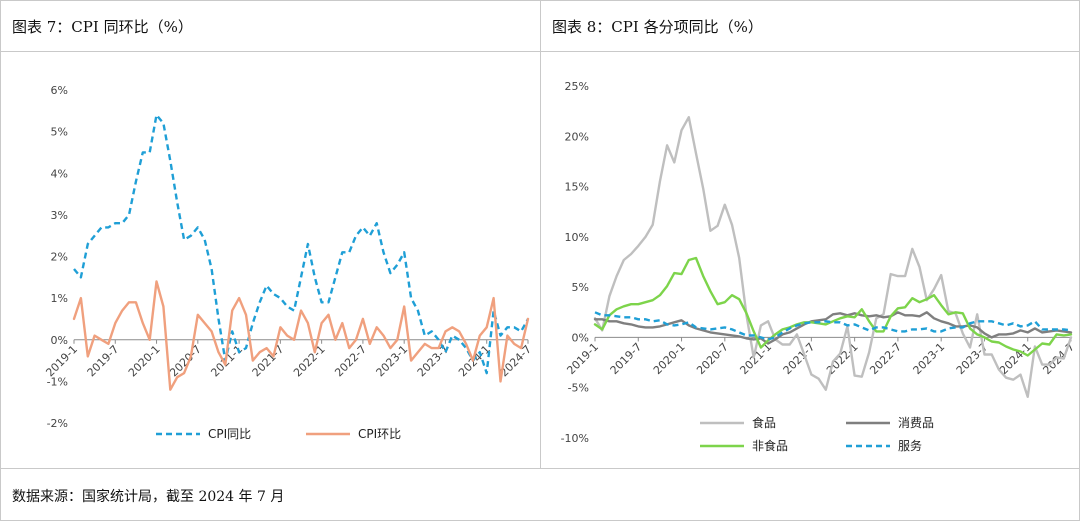 Image resolution: width=1080 pixels, height=521 pixels. Describe the element at coordinates (148, 497) in the screenshot. I see `data-source-note: 数据来源：国家统计局，截至 2024 年 7 月` at that location.